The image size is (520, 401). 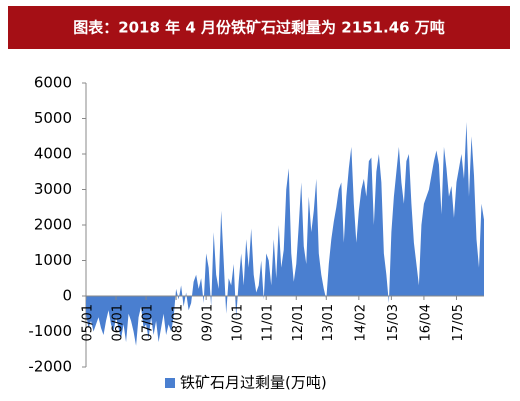 I want to click on x-tick-label: 10/01, so click(x=238, y=322).